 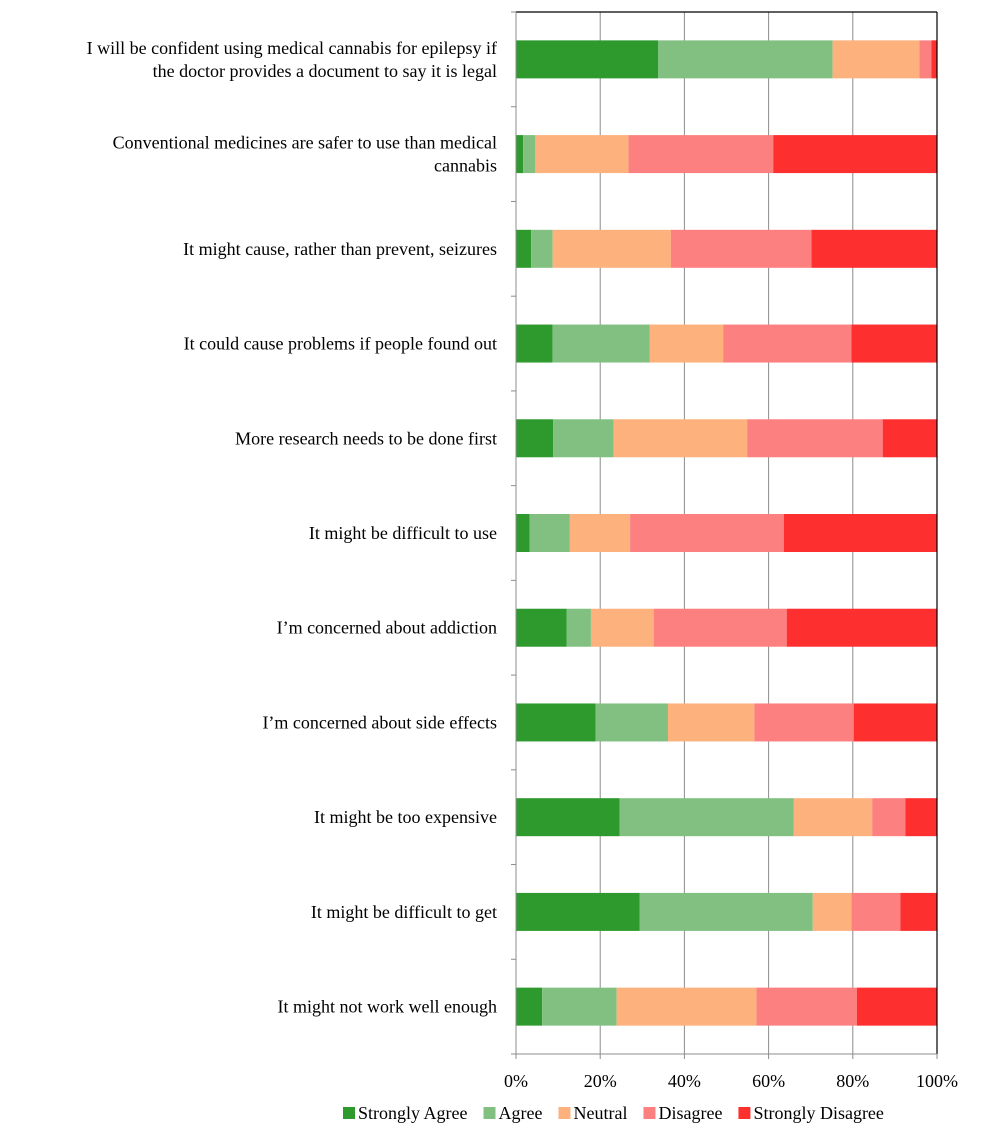 I want to click on category-label: I’m concerned about side effects, so click(x=379, y=722).